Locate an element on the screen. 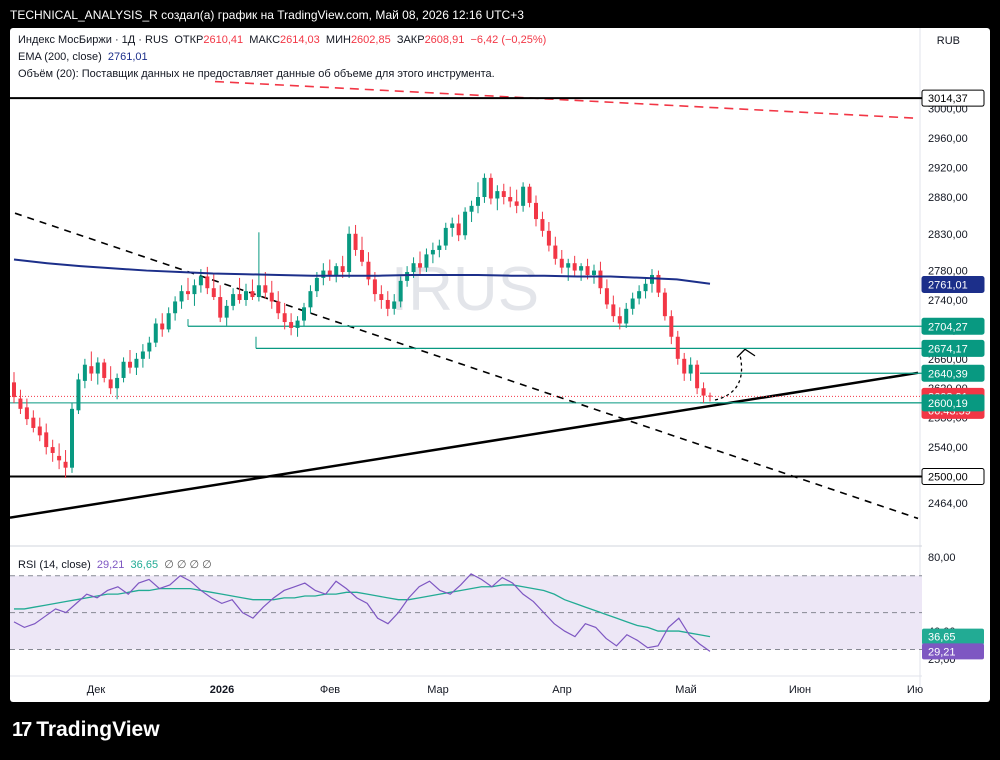 This screenshot has height=760, width=1000. rsi-value-tag is located at coordinates (953, 636).